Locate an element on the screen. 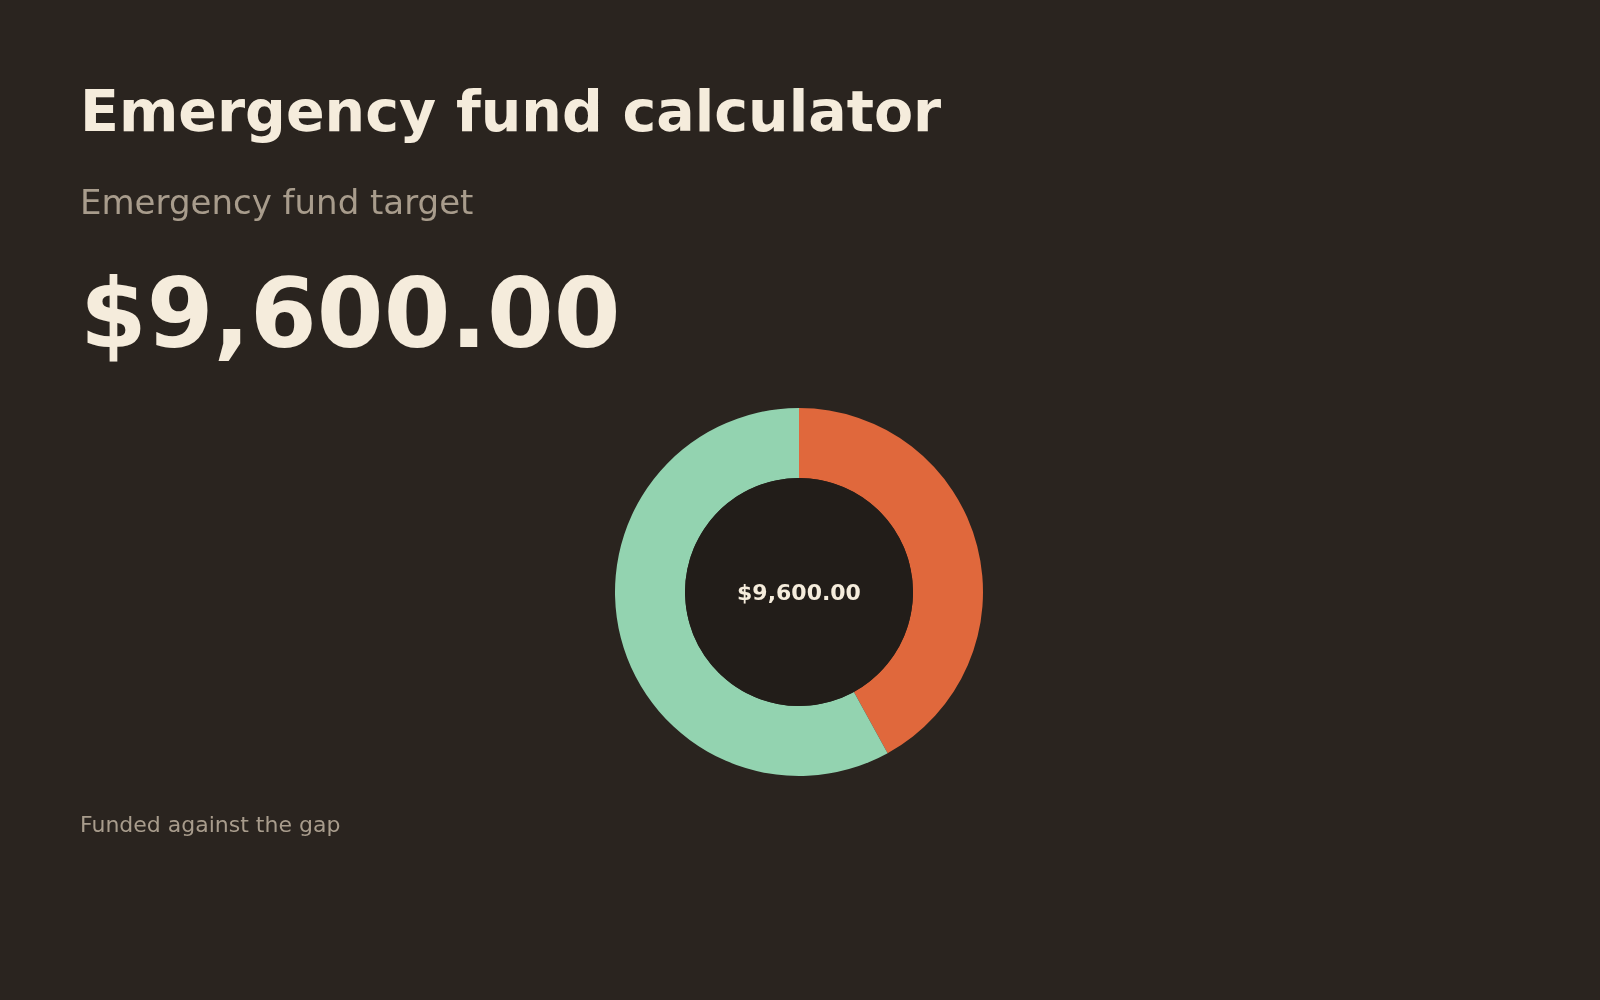 Image resolution: width=1600 pixels, height=1000 pixels. donut-slice is located at coordinates (751, 592).